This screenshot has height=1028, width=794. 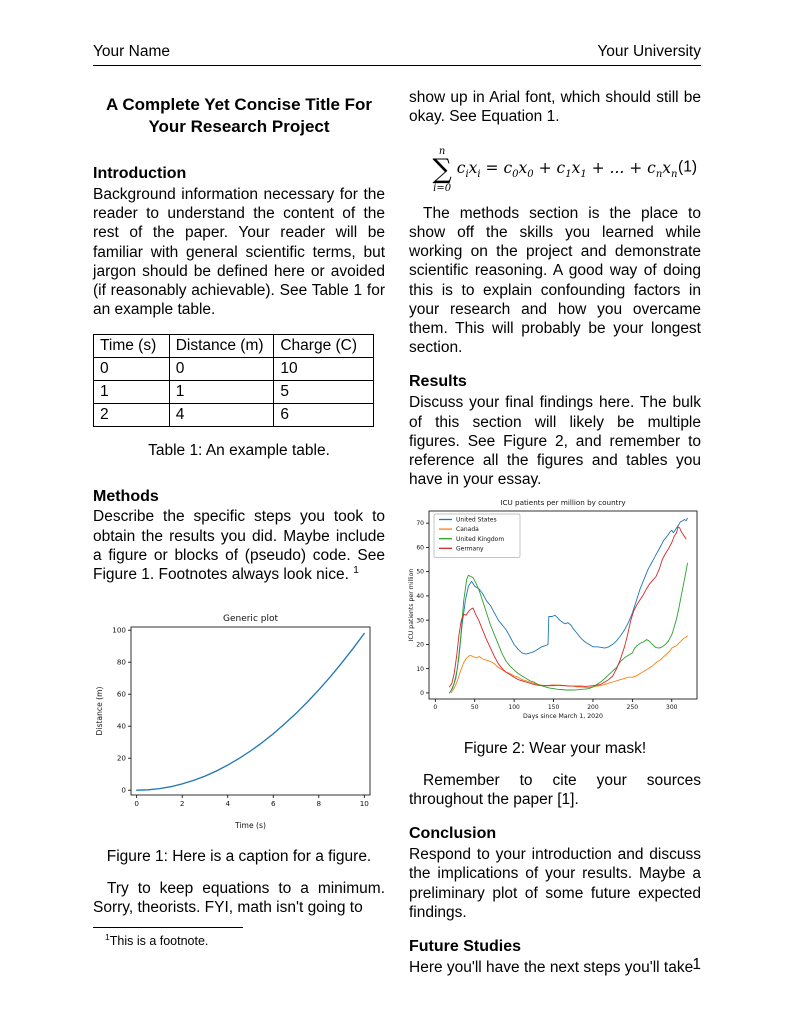 What do you see at coordinates (140, 174) in the screenshot?
I see `section-heading-introduction: Introduction` at bounding box center [140, 174].